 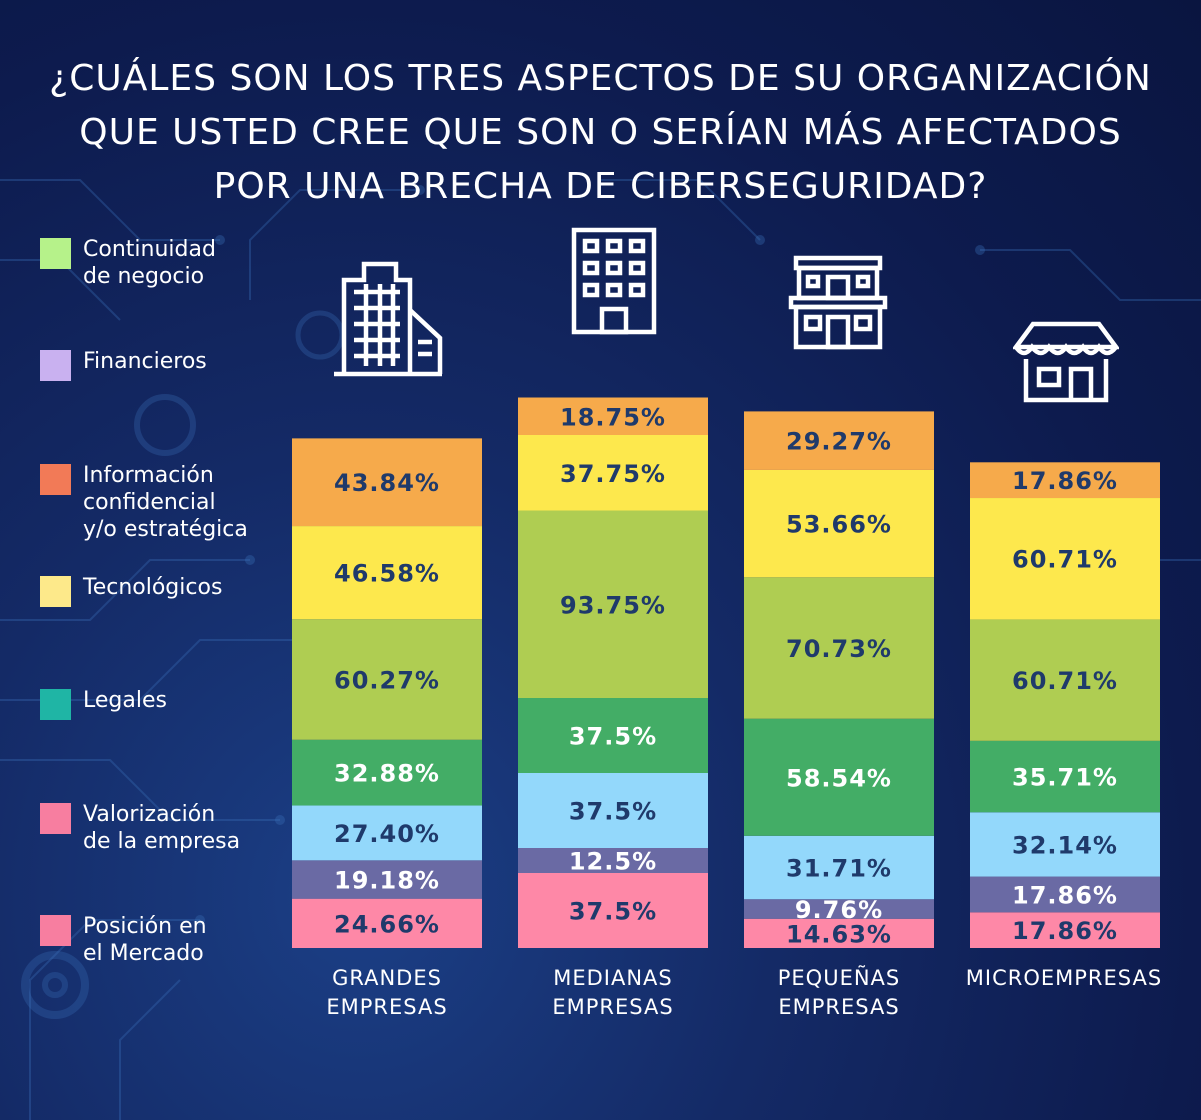 I want to click on data-label-medianas-0: 18.75%, so click(x=613, y=417).